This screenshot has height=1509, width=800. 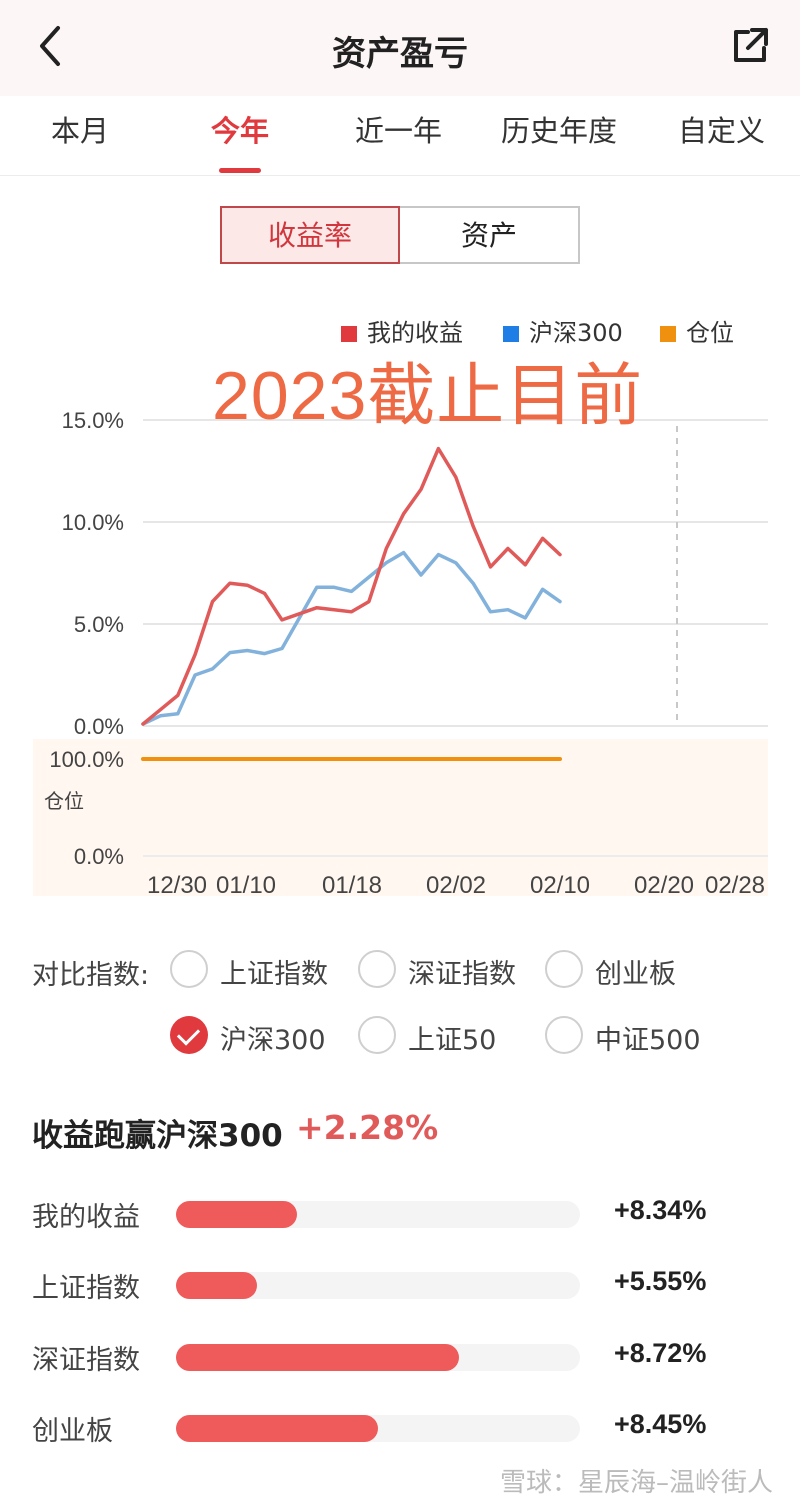 What do you see at coordinates (189, 1035) in the screenshot?
I see `radio-checked-icon` at bounding box center [189, 1035].